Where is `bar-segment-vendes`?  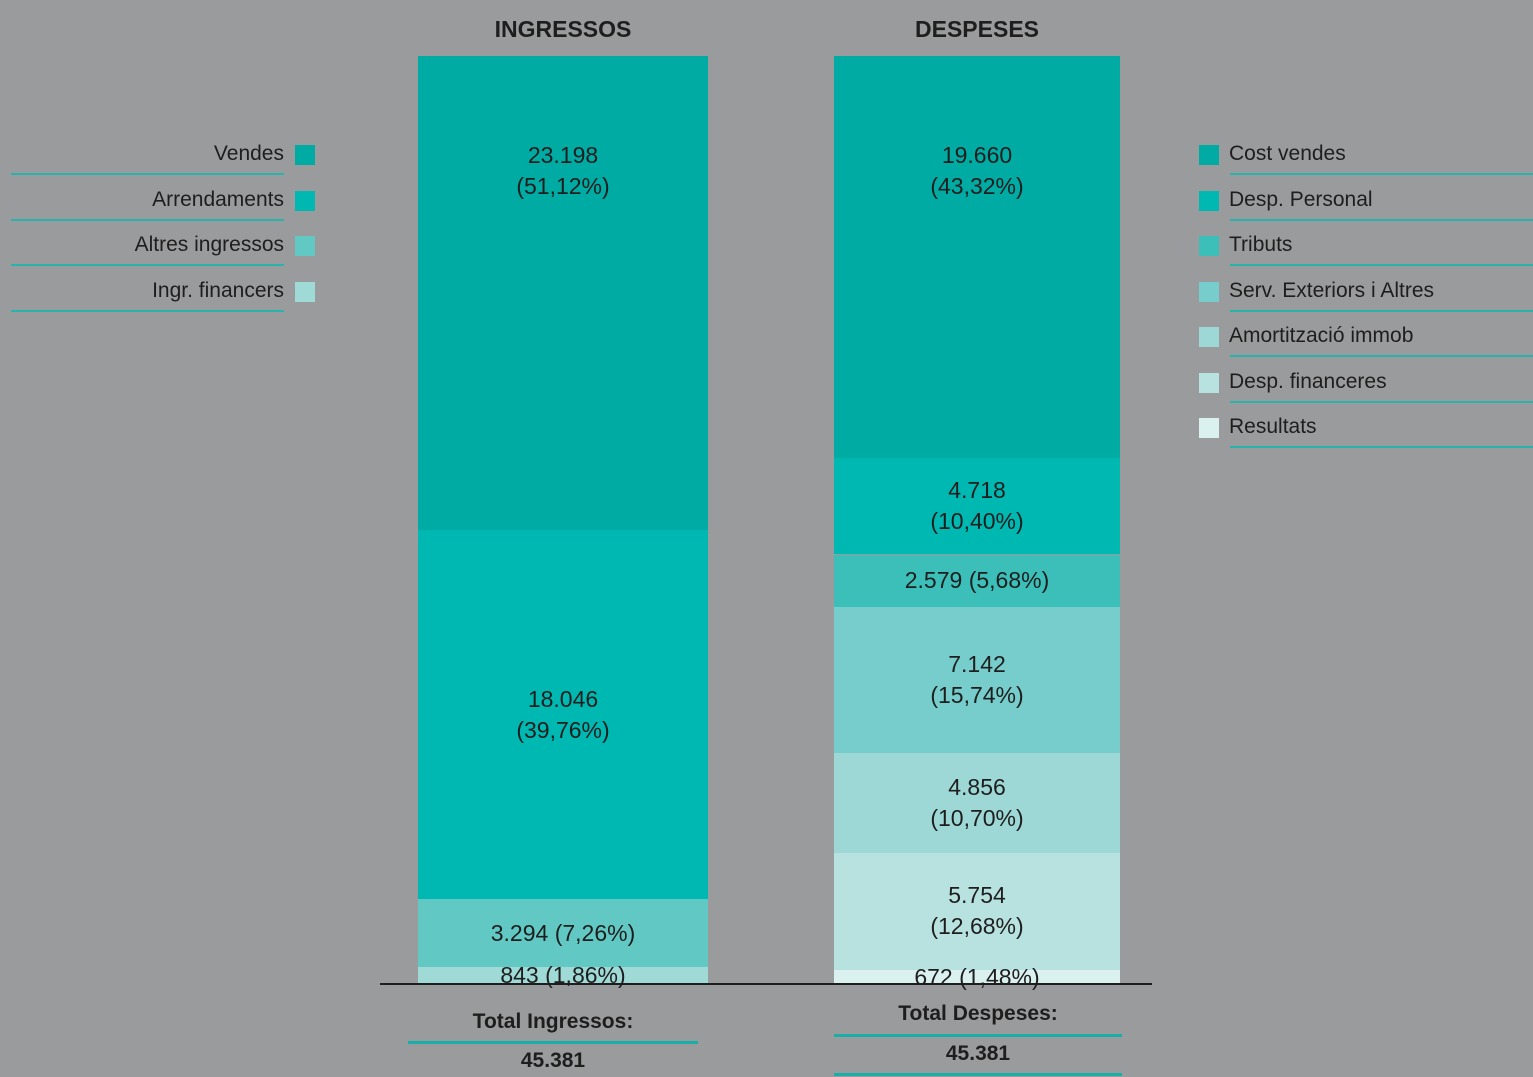 bar-segment-vendes is located at coordinates (563, 293).